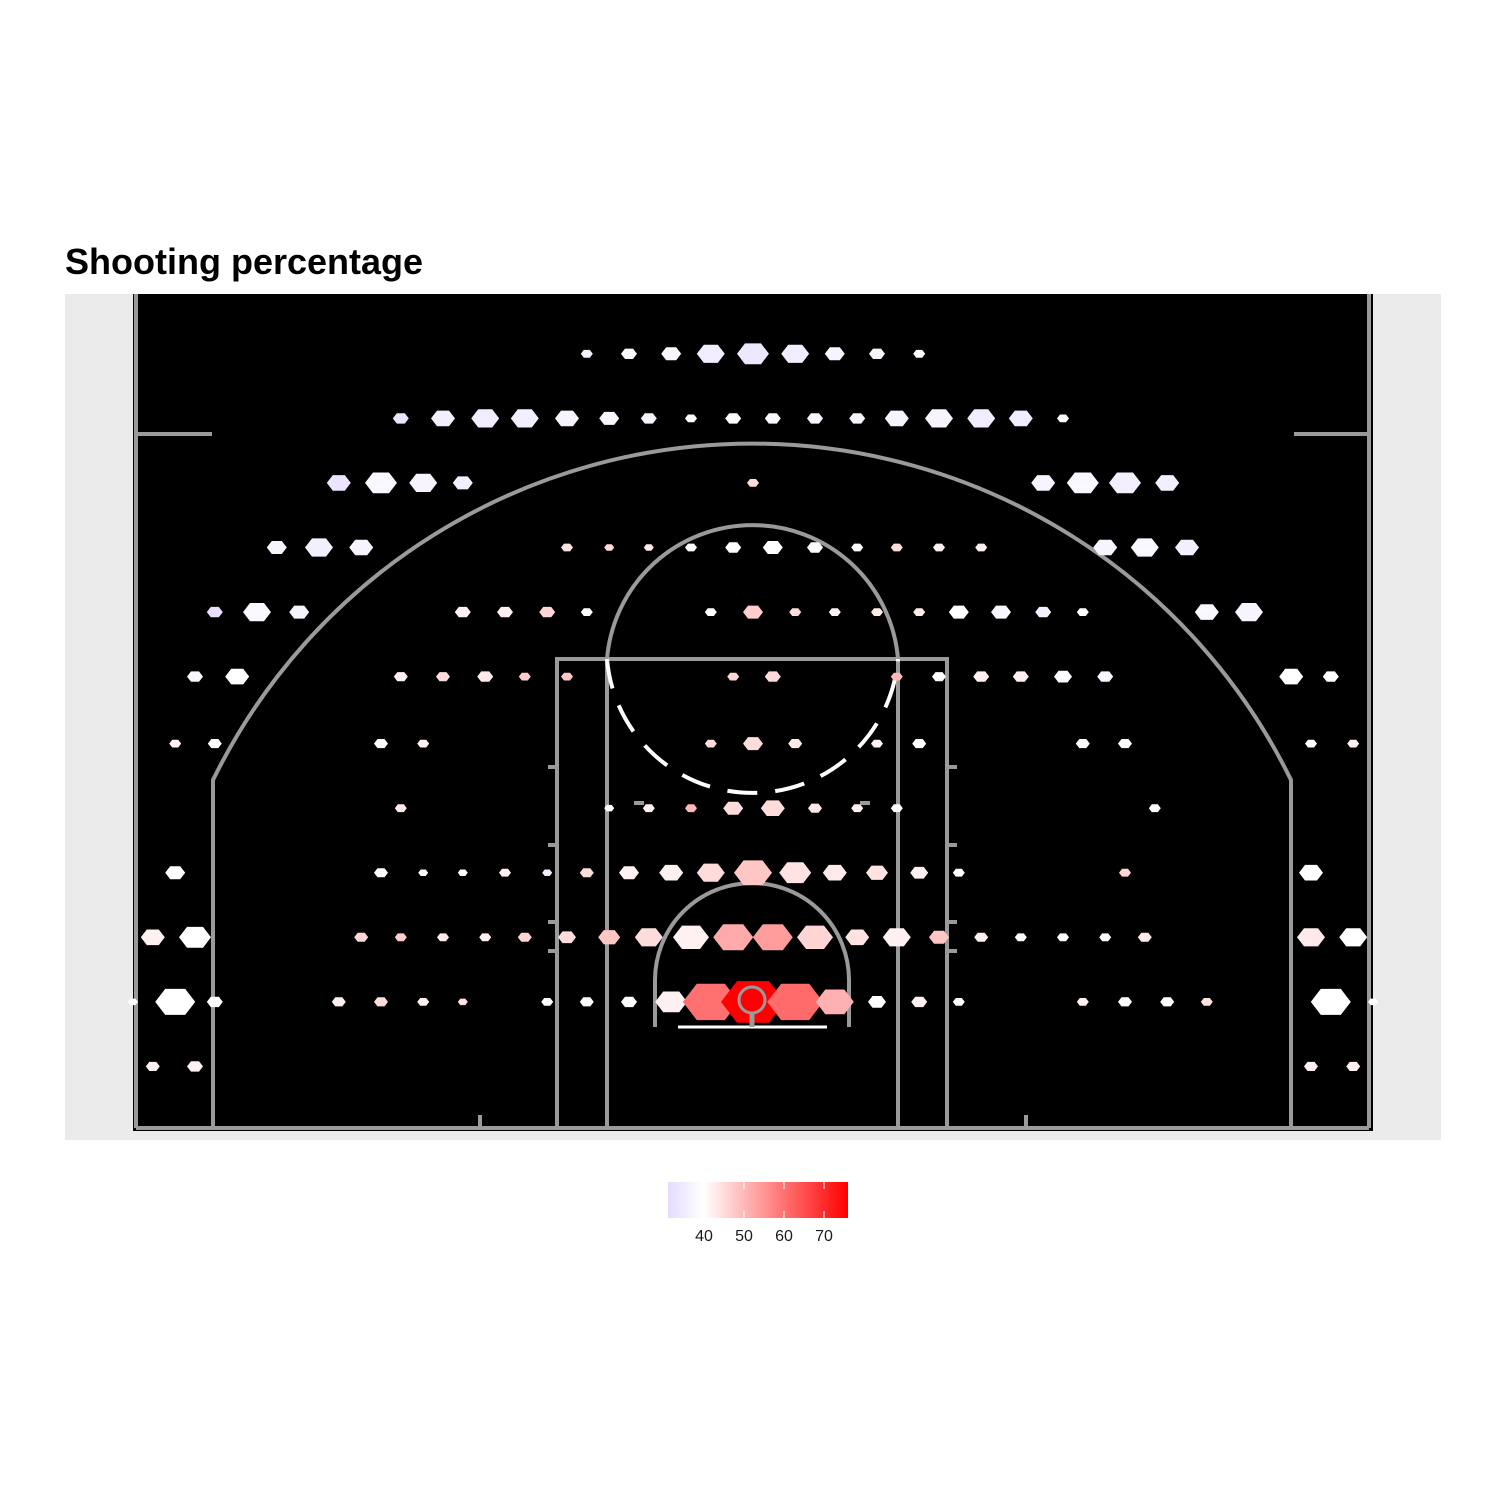 The width and height of the screenshot is (1500, 1500). What do you see at coordinates (752, 591) in the screenshot?
I see `free-throw-circle-top` at bounding box center [752, 591].